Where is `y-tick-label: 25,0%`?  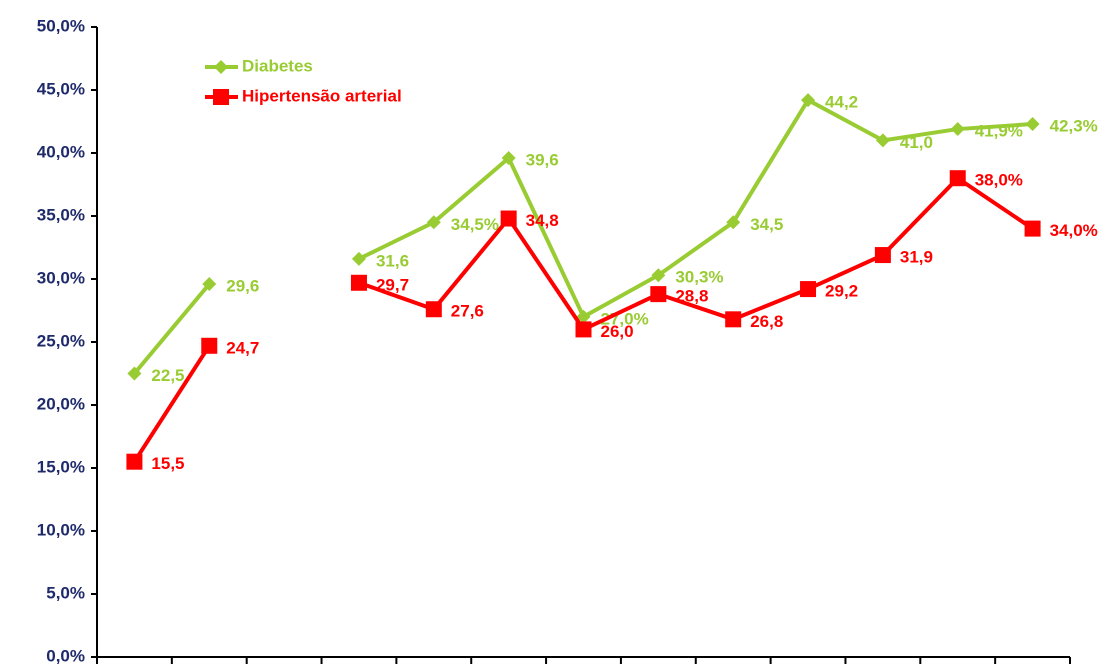 y-tick-label: 25,0% is located at coordinates (61, 340).